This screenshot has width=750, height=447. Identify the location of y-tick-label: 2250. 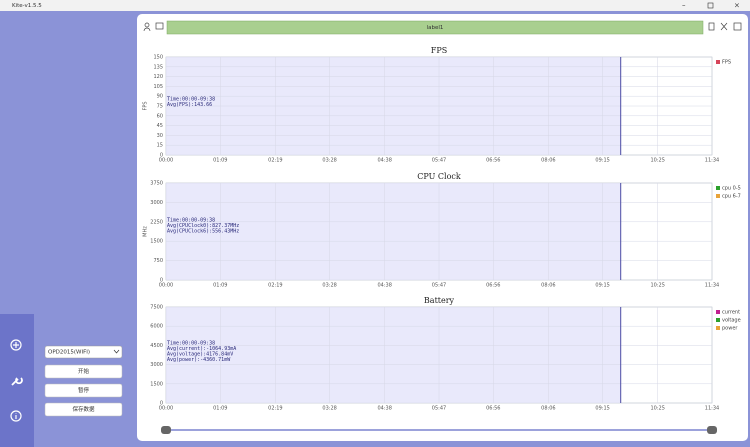
(156, 222).